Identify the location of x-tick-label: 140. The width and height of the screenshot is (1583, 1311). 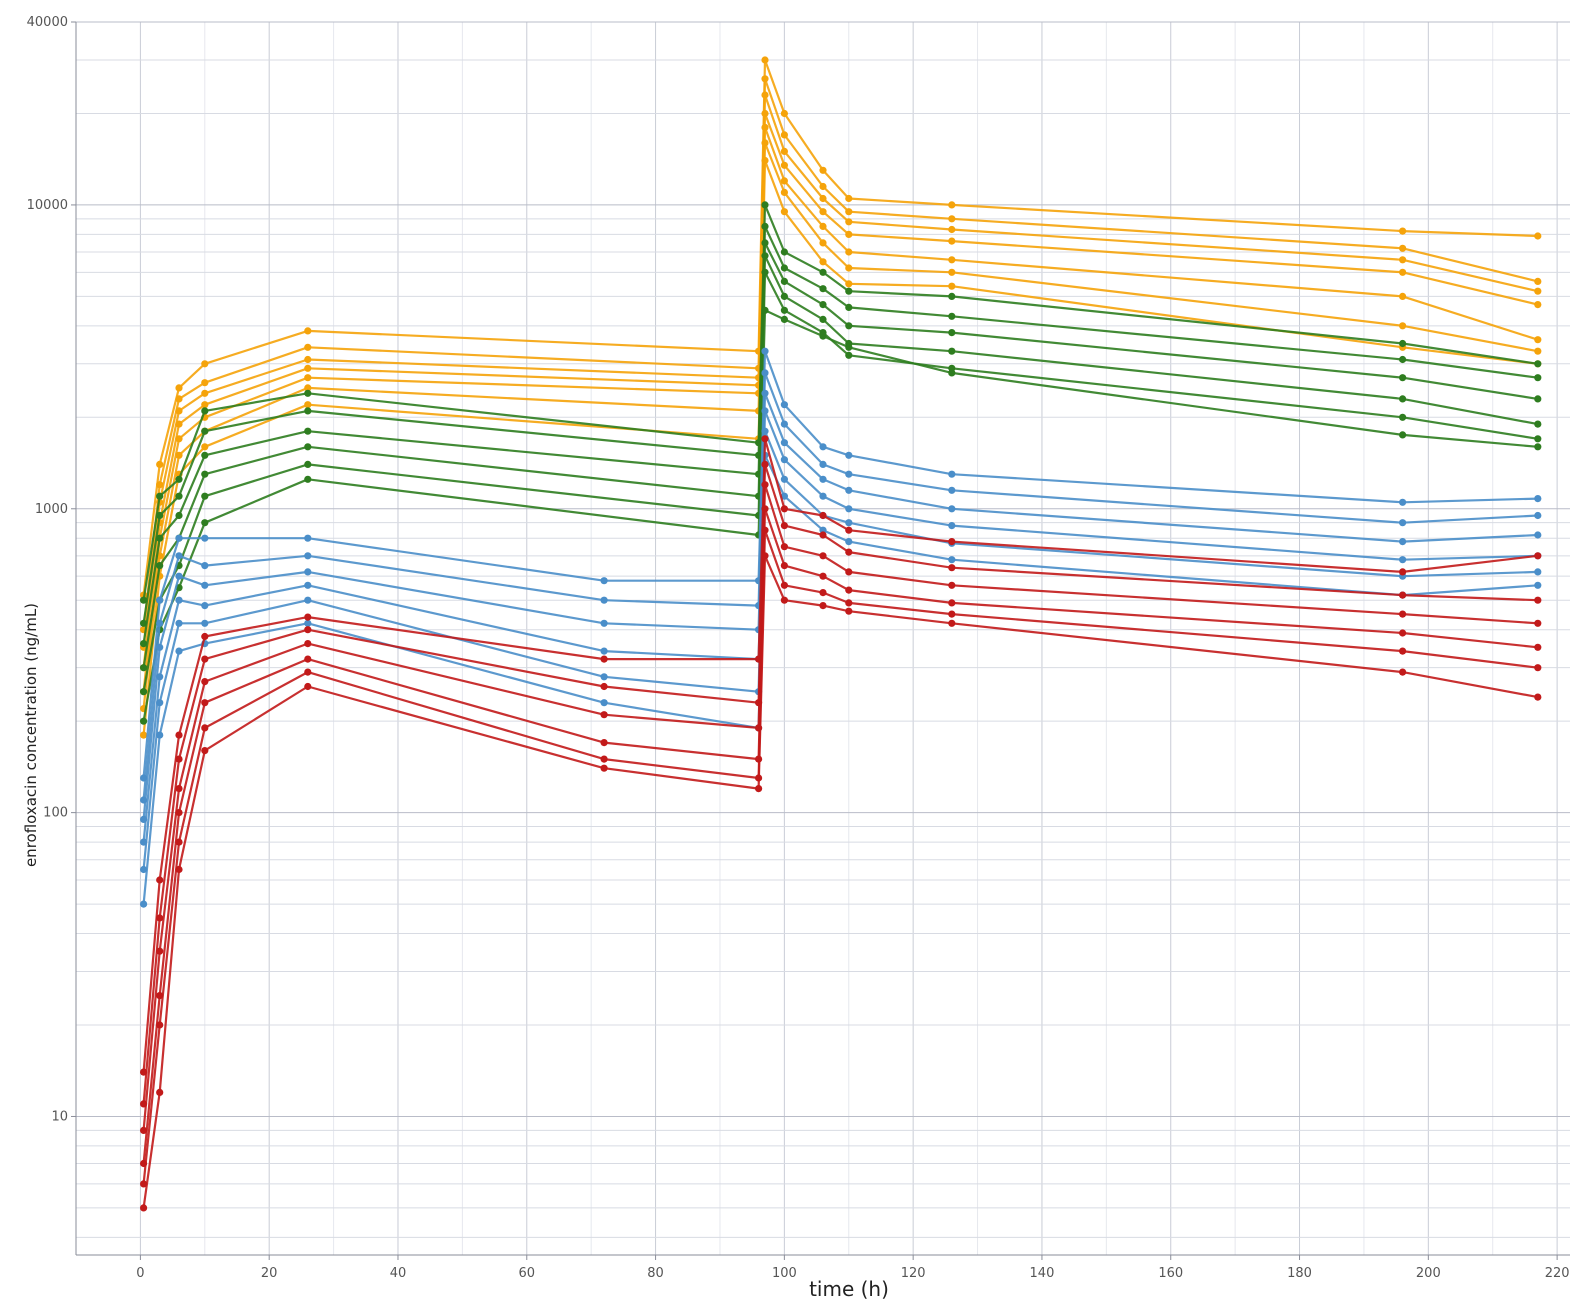
(1042, 1273).